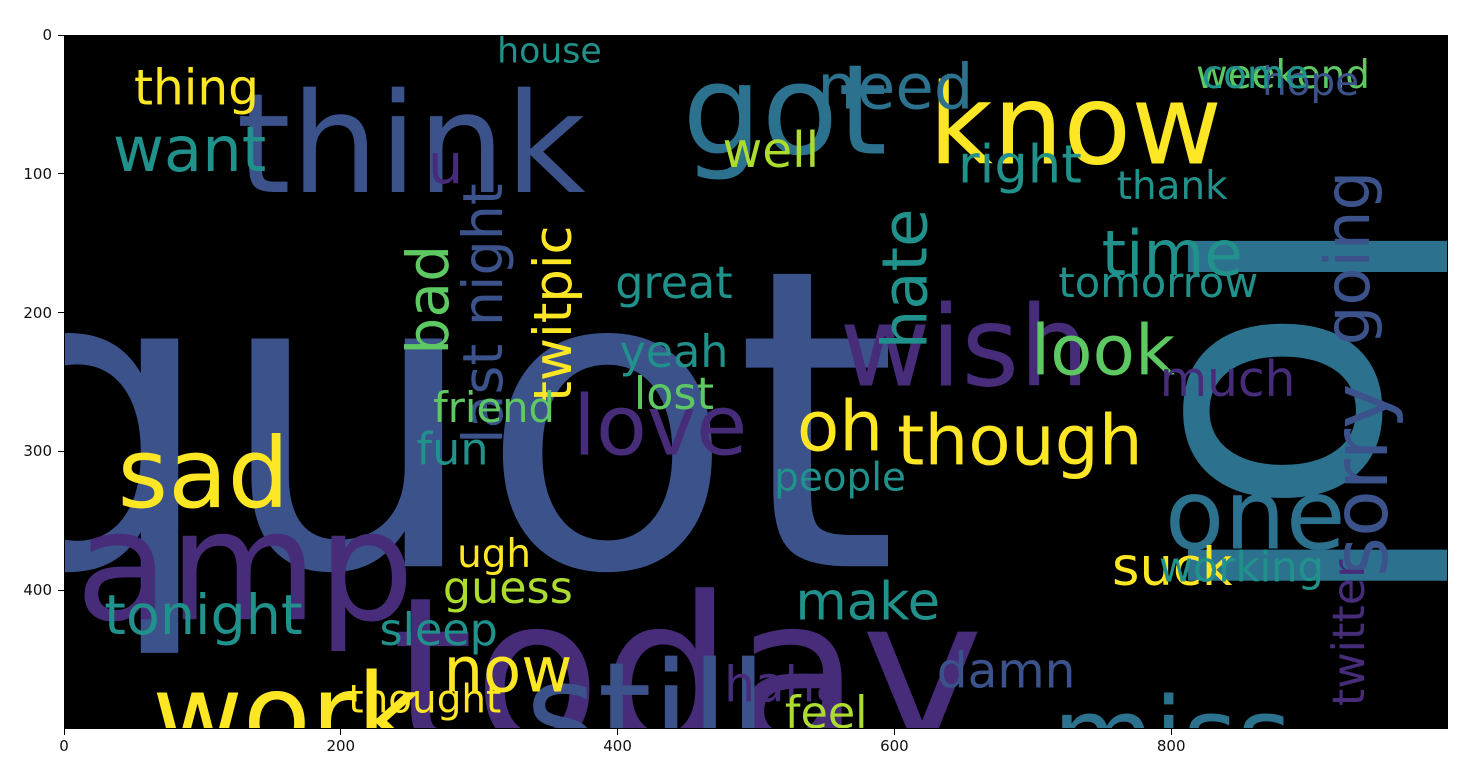  Describe the element at coordinates (1158, 282) in the screenshot. I see `word-tomorrow: tomorrow` at that location.